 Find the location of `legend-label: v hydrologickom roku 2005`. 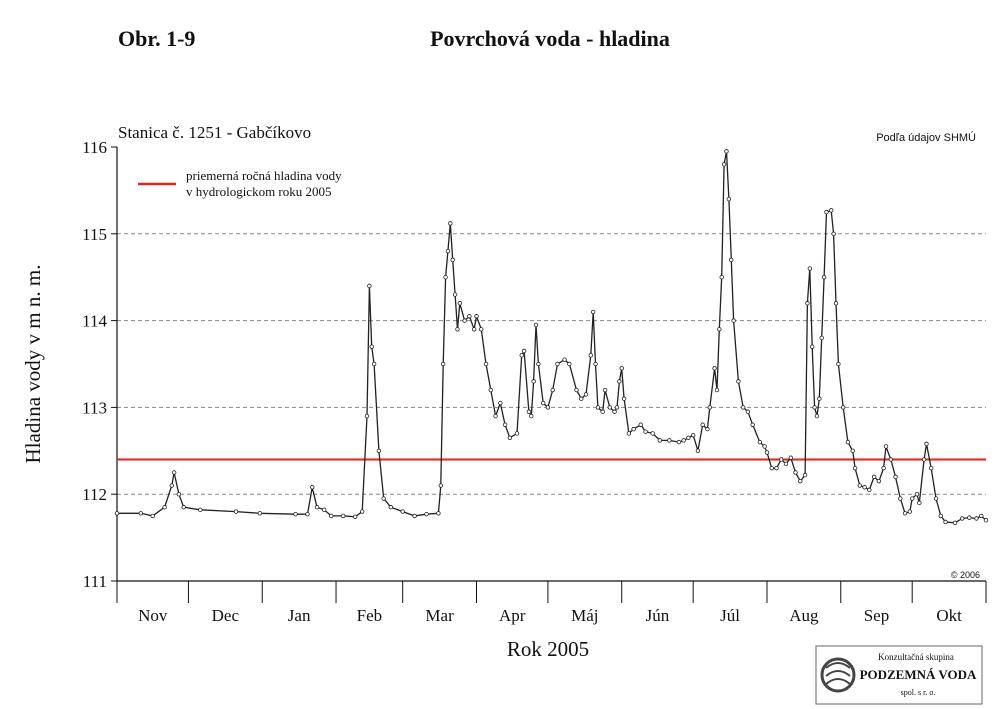

legend-label: v hydrologickom roku 2005 is located at coordinates (259, 191).